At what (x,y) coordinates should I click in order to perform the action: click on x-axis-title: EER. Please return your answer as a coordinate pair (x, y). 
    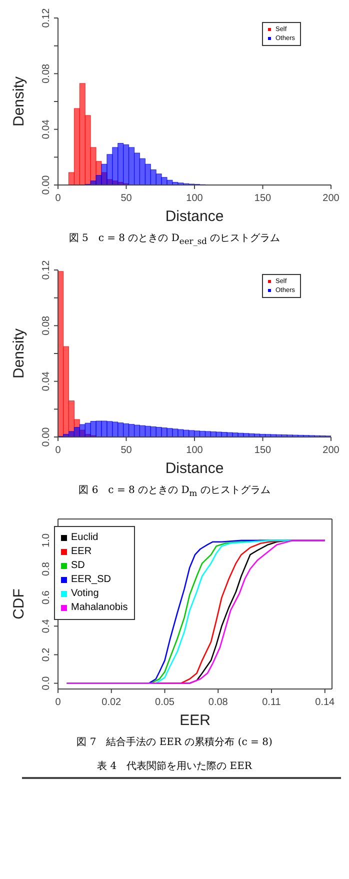
    Looking at the image, I should click on (195, 720).